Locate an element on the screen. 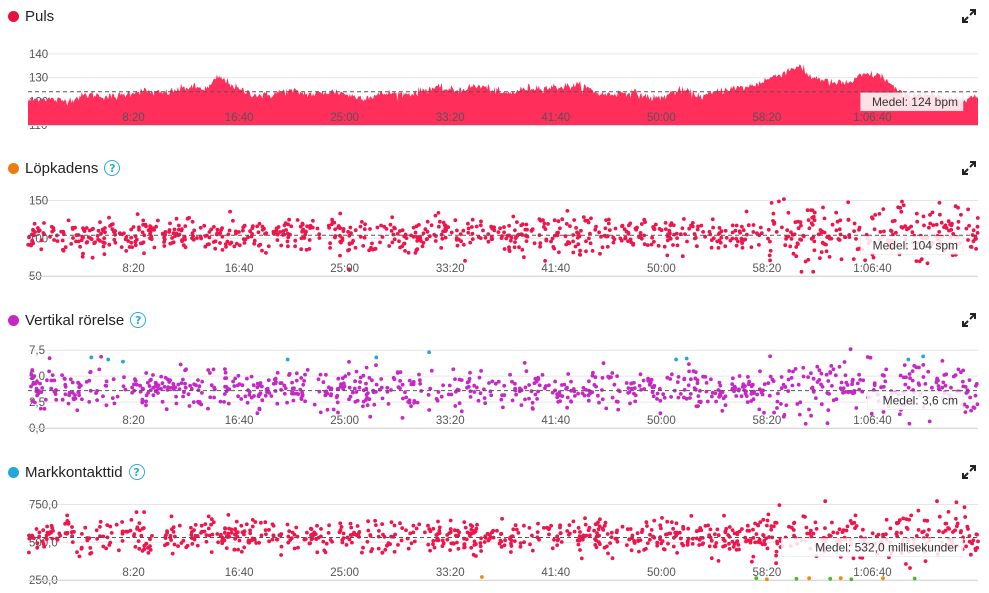  x-tick-label: 33:20 is located at coordinates (450, 269).